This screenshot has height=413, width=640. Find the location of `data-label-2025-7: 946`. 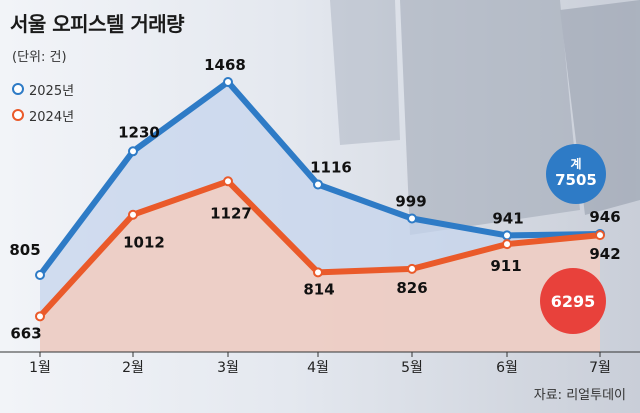

data-label-2025-7: 946 is located at coordinates (604, 217).